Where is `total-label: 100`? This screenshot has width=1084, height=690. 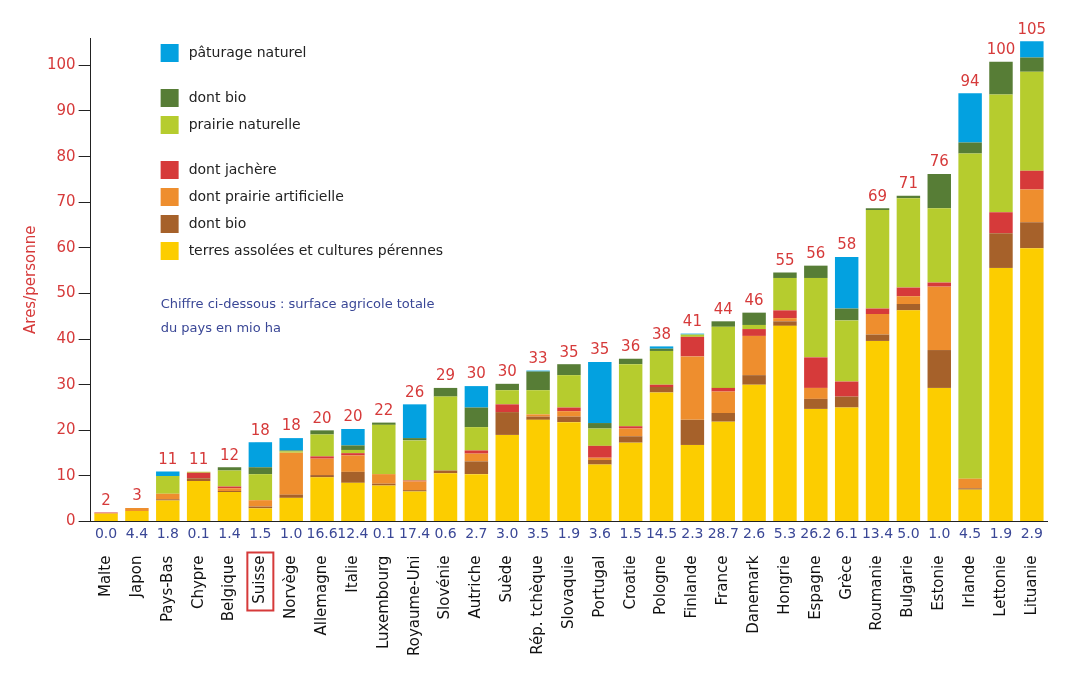
total-label: 100 is located at coordinates (1001, 49).